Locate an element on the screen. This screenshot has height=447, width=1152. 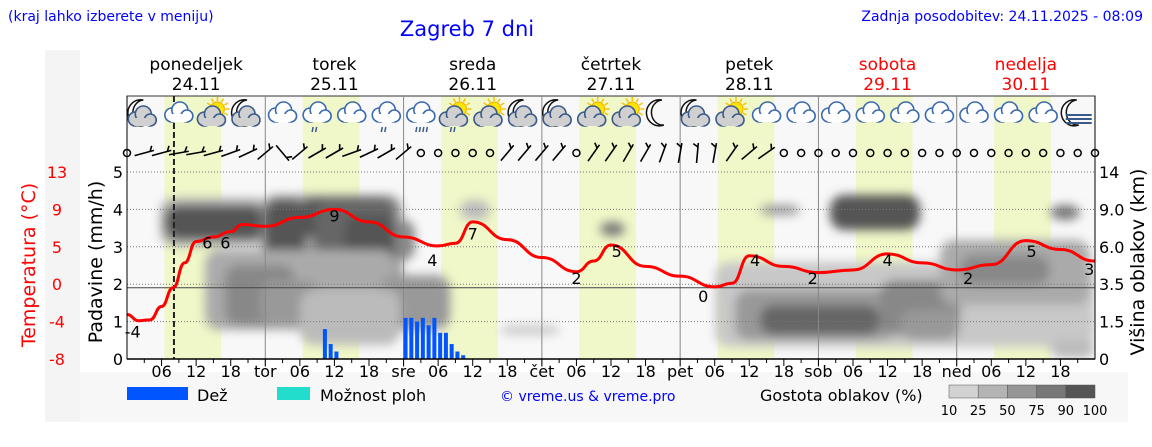
cloud-density-colorbar: 10 25 50 75 90 100 is located at coordinates (1024, 401).